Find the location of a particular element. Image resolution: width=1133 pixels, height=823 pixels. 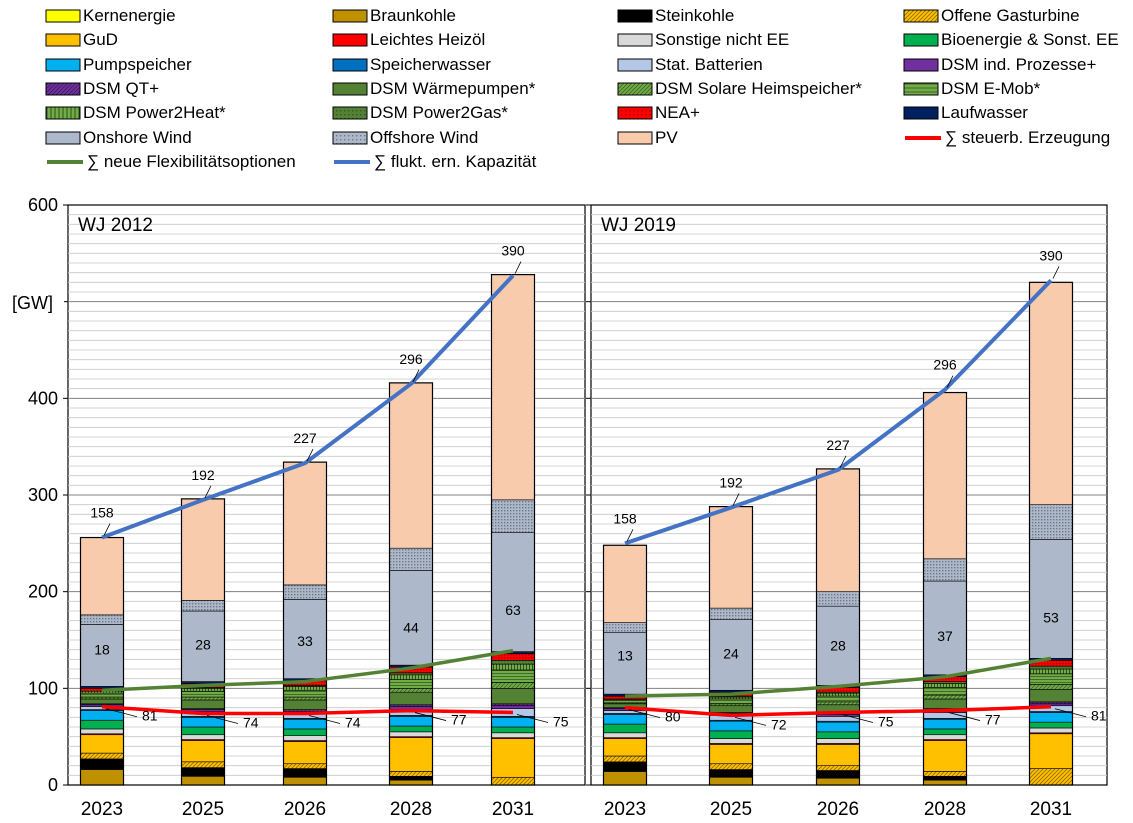

data-label: 28 is located at coordinates (838, 646).